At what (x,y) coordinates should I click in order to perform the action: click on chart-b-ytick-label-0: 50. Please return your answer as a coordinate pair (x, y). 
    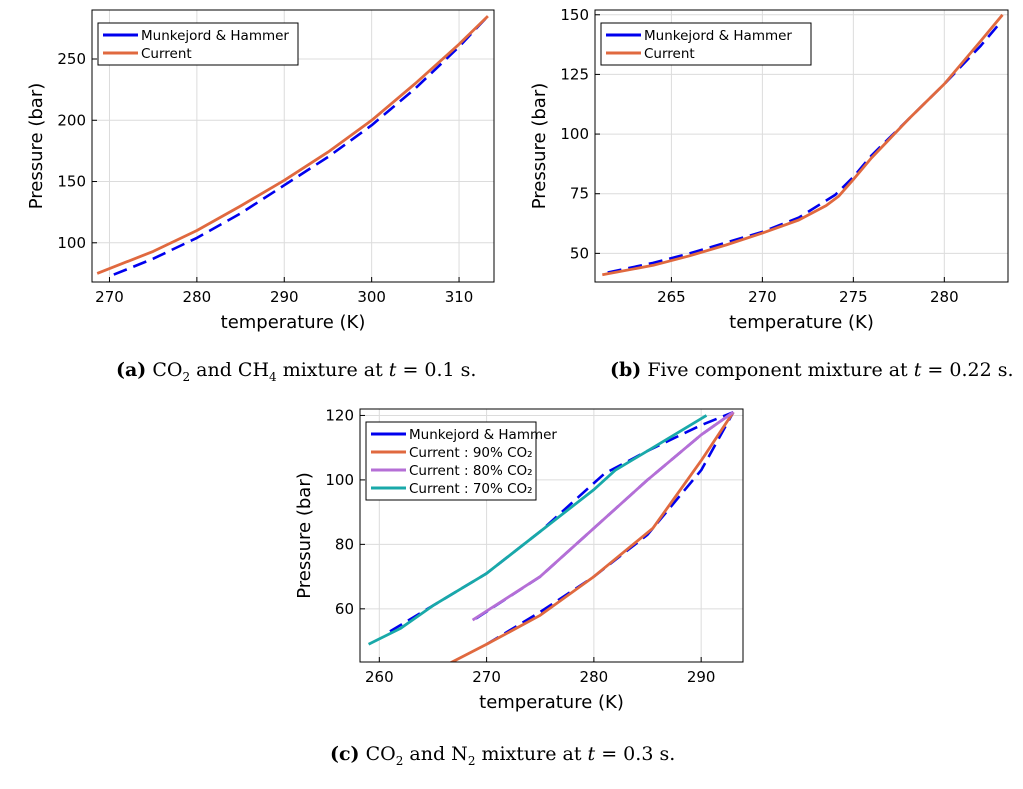
    Looking at the image, I should click on (579, 253).